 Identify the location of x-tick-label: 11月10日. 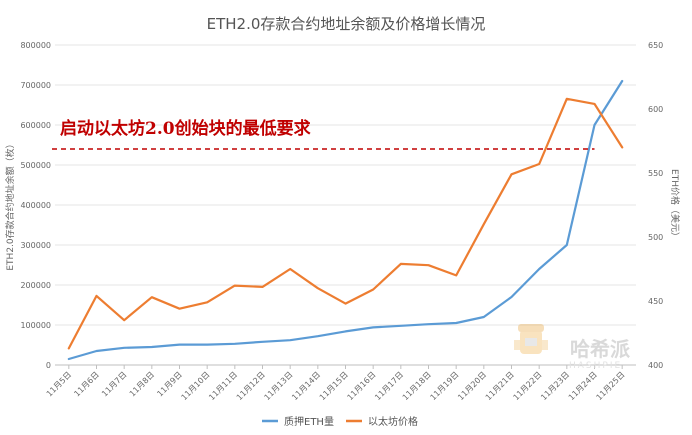
(196, 386).